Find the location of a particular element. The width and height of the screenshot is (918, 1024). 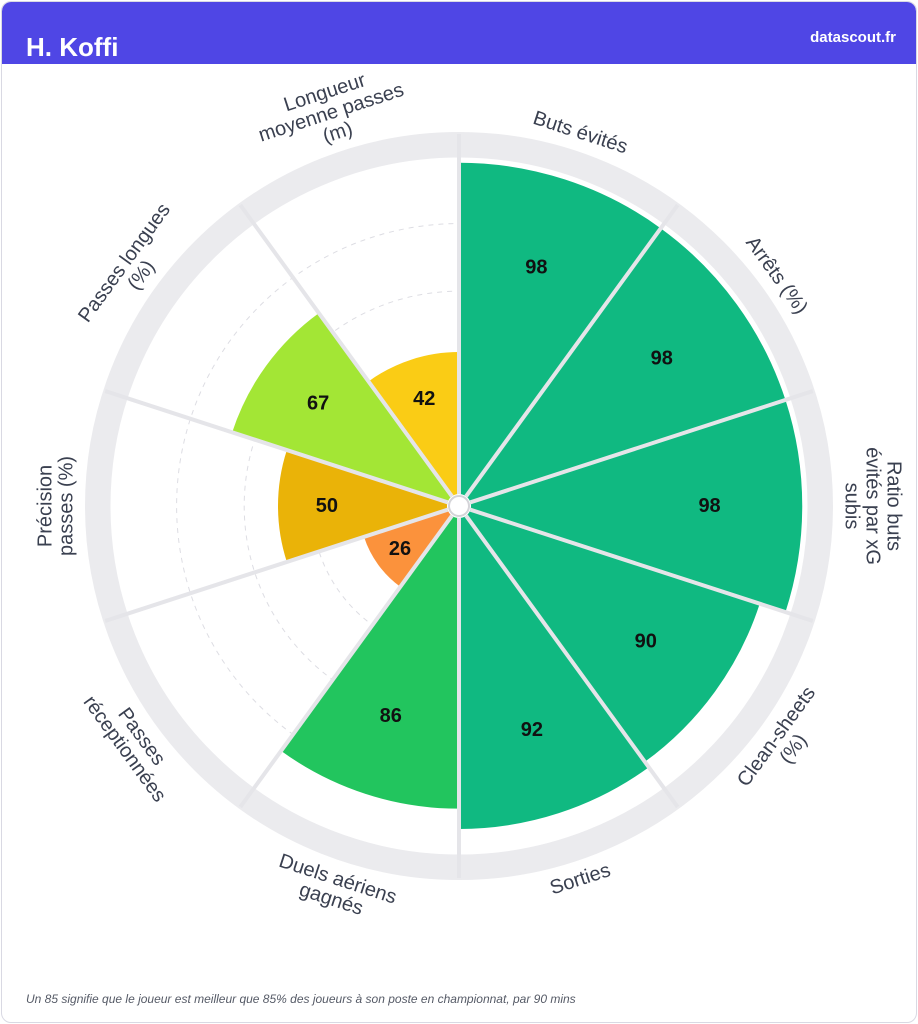

value-label-9: 67 is located at coordinates (318, 404).